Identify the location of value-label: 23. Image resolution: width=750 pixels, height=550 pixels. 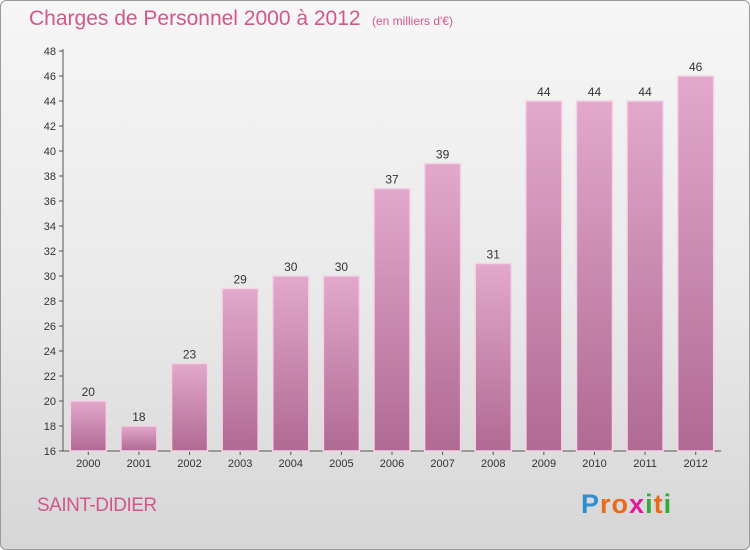
(190, 355).